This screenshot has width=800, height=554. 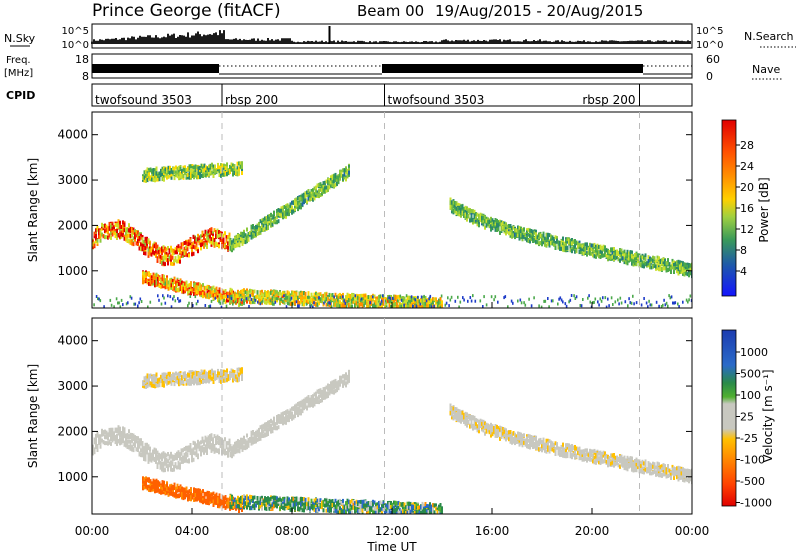 I want to click on y-tick-label: 3000, so click(x=72, y=180).